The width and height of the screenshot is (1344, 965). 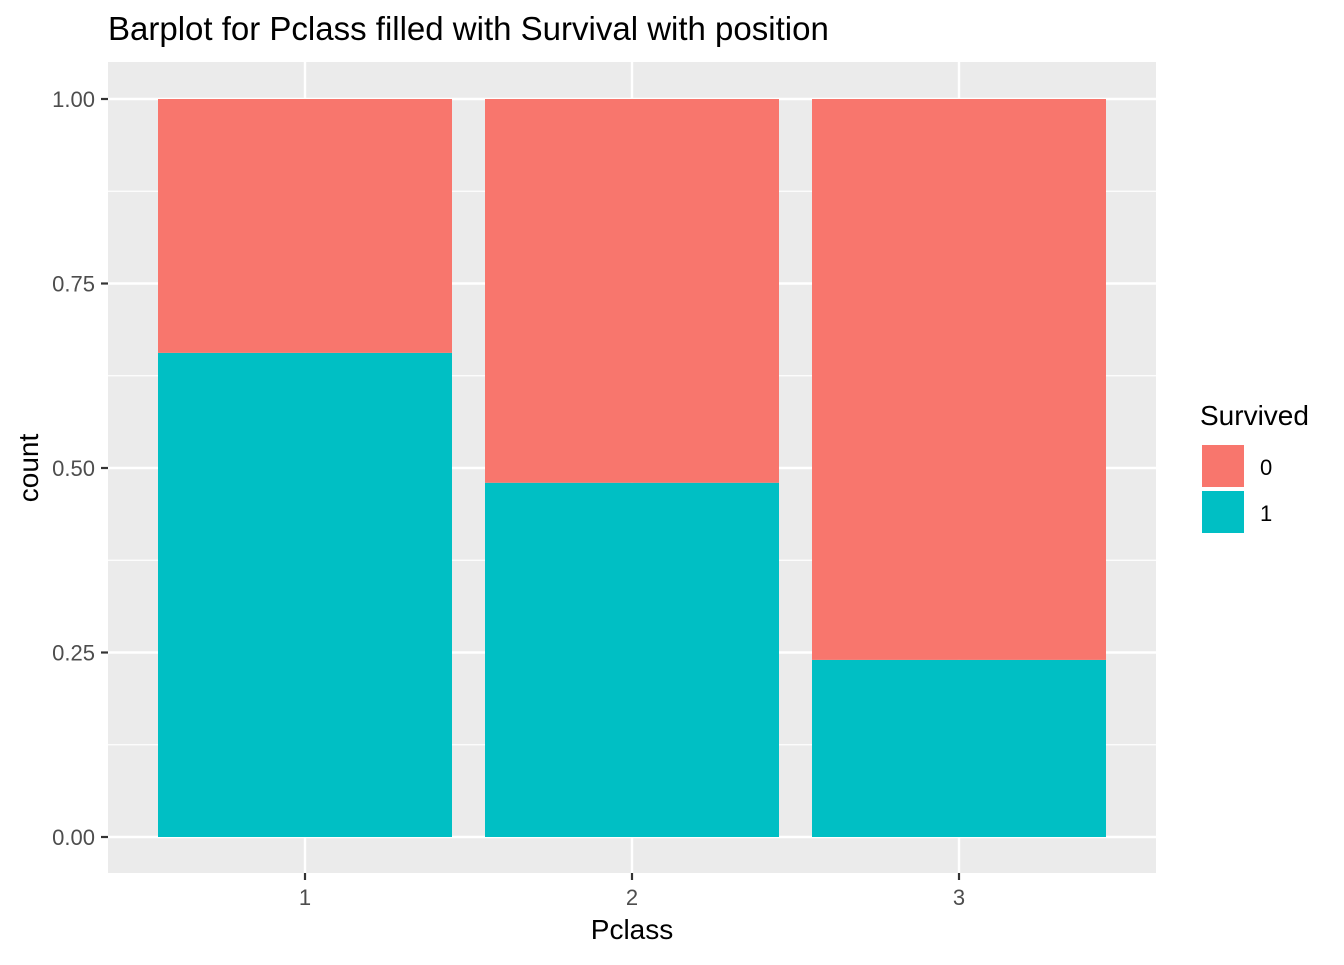 I want to click on y-tick-label: 0.75, so click(x=73, y=284).